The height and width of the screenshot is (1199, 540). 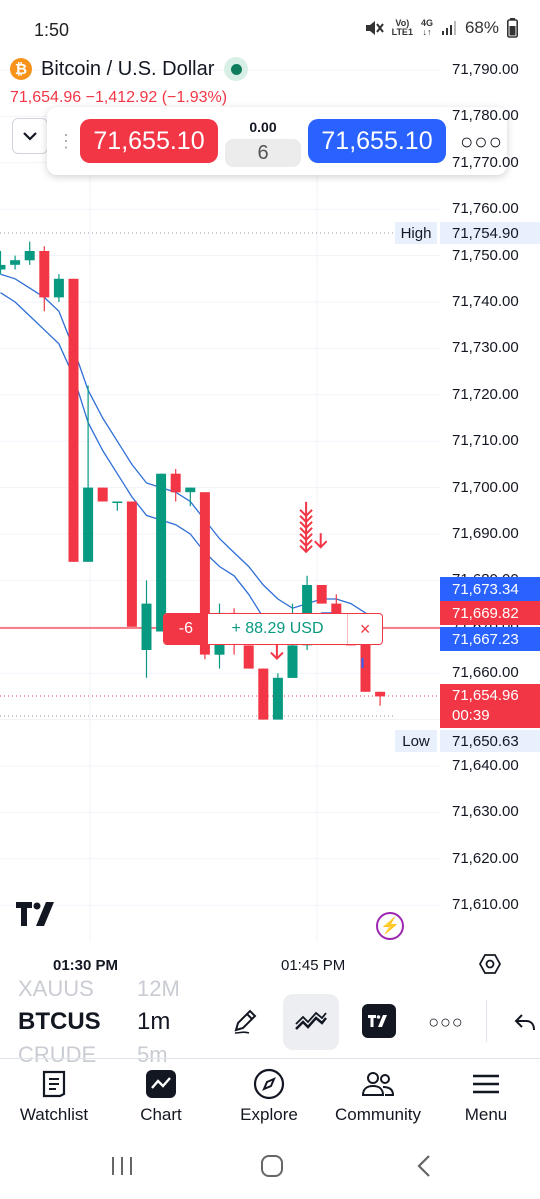 I want to click on pencil-icon, so click(x=245, y=1021).